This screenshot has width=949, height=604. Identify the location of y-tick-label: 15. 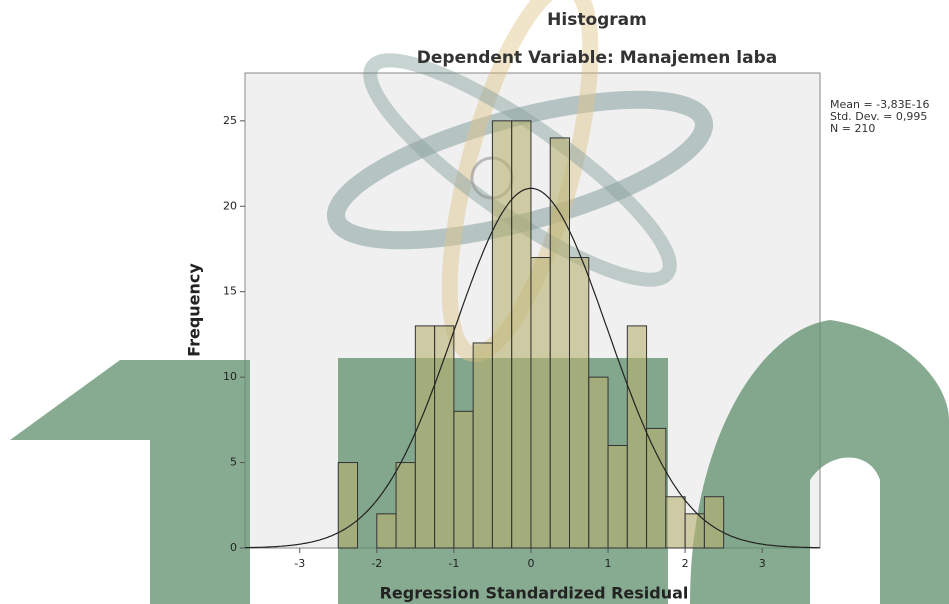
(230, 291).